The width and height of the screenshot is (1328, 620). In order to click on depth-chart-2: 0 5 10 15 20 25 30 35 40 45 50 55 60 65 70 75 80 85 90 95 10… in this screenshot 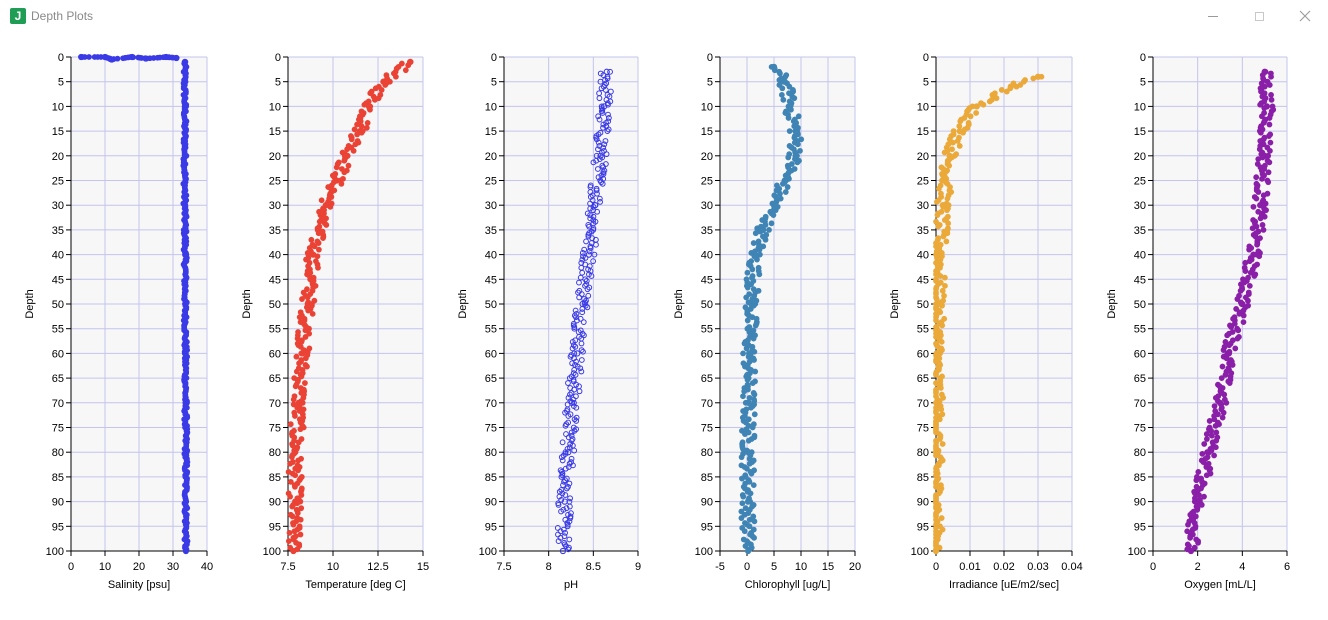, I will do `click(549, 321)`.